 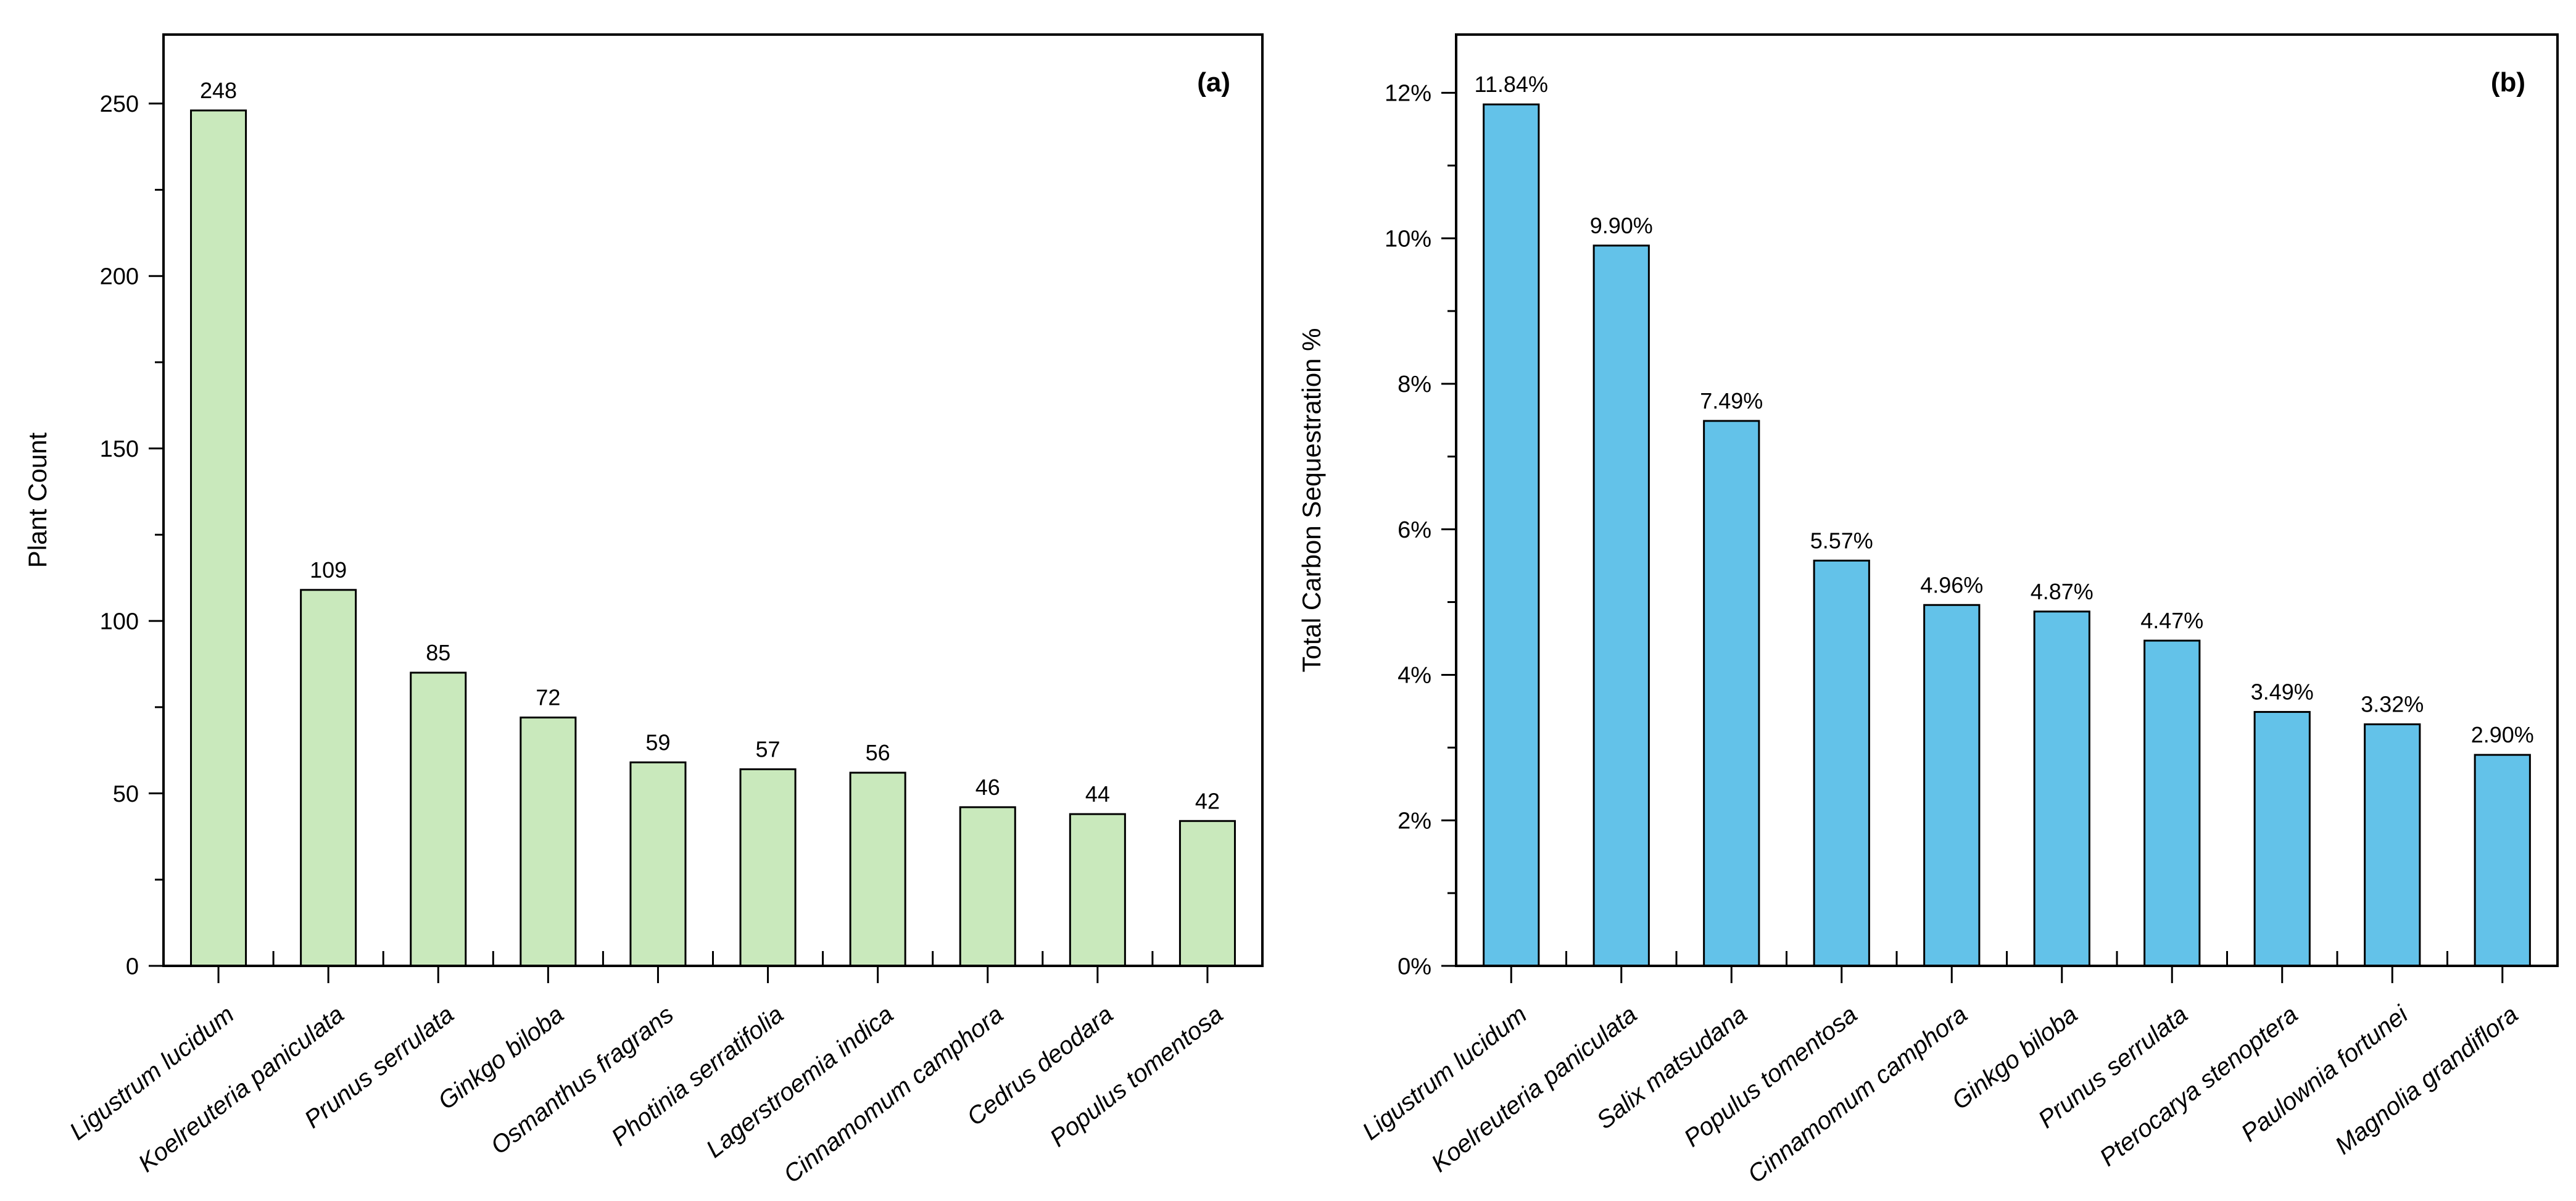 I want to click on y-axis-tick-label: 12%, so click(x=1408, y=94).